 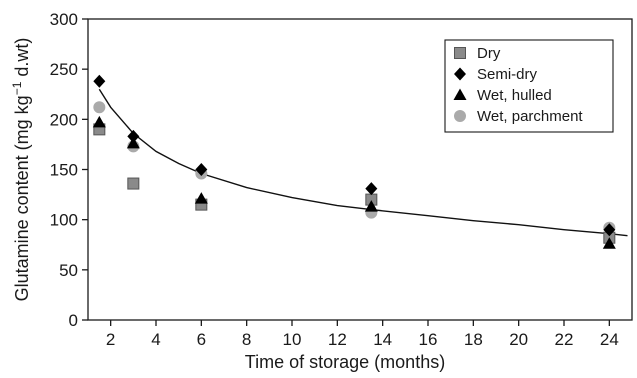 What do you see at coordinates (64, 170) in the screenshot?
I see `y-tick-label: 150` at bounding box center [64, 170].